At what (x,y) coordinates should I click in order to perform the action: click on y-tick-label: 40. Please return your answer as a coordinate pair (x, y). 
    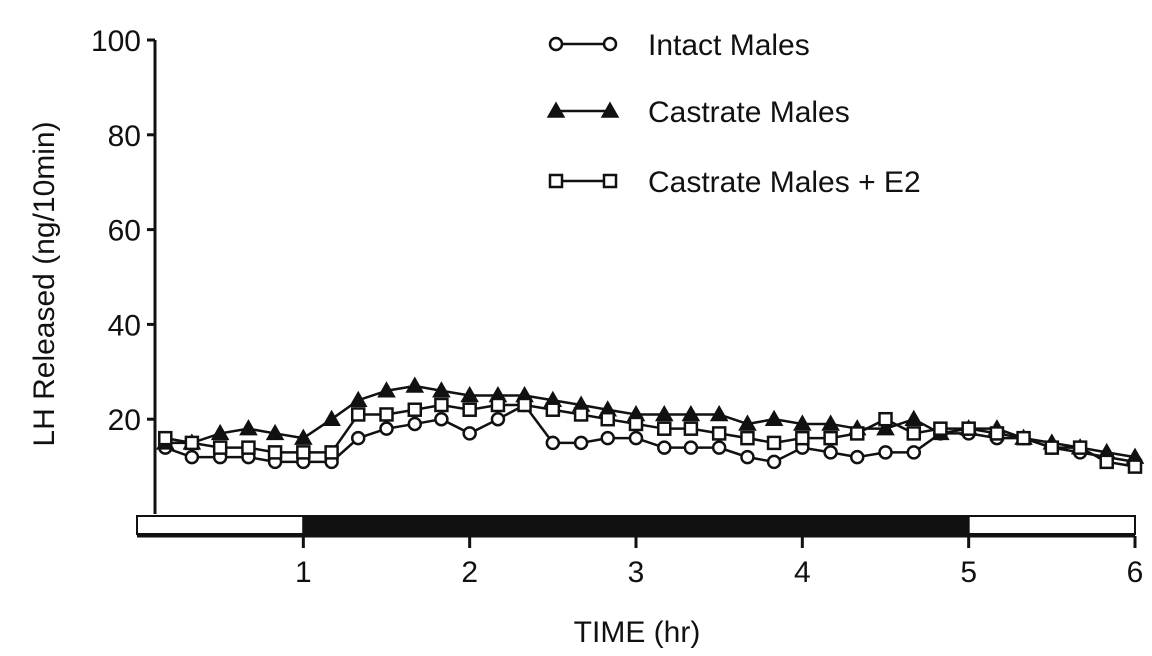
    Looking at the image, I should click on (124, 325).